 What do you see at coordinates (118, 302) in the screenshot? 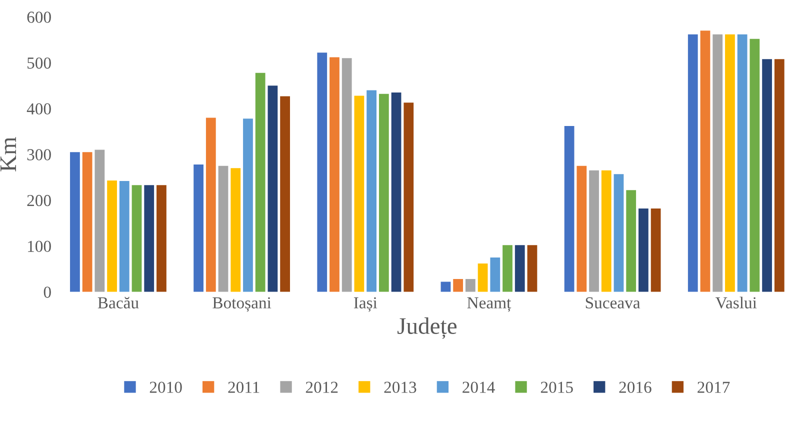
I see `x-tick-label: Bacău` at bounding box center [118, 302].